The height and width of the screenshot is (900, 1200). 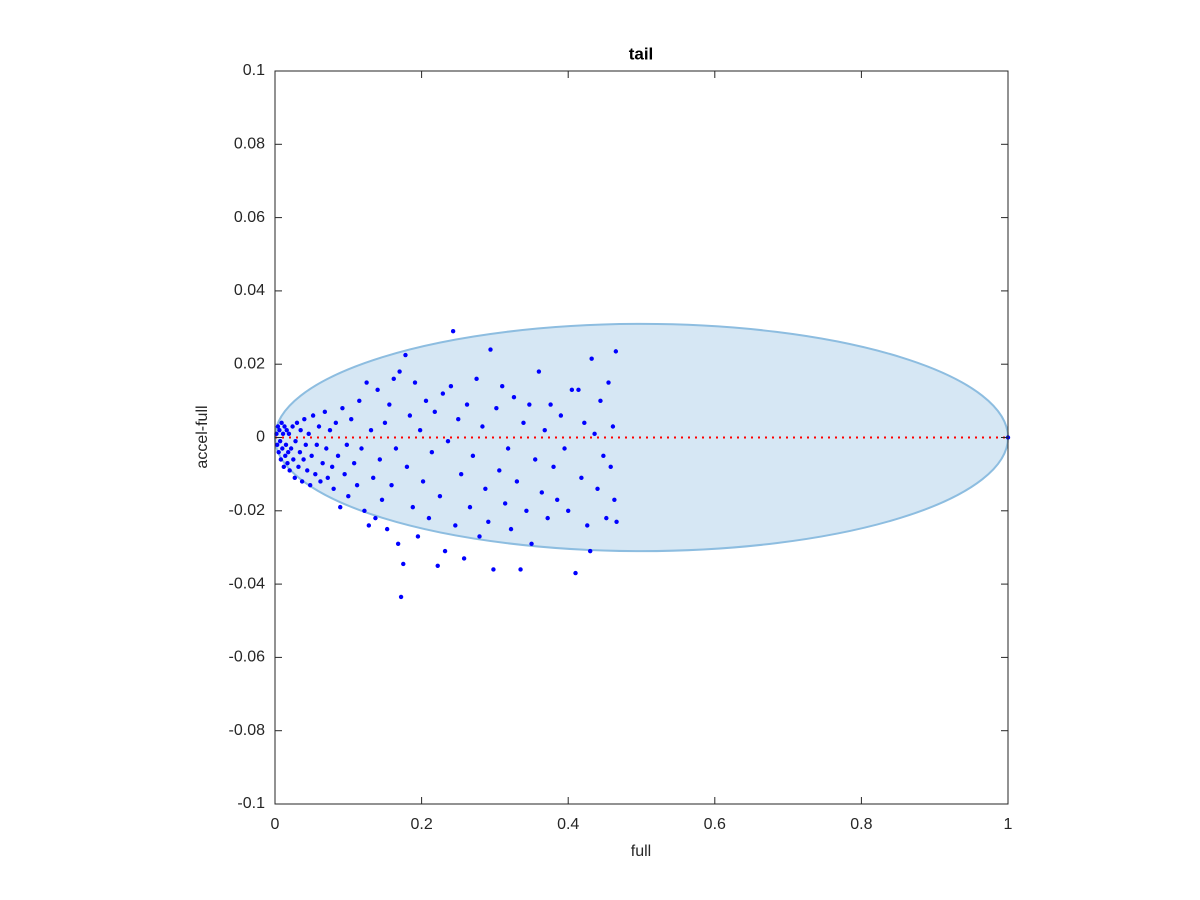 I want to click on y-tick-label: 0.04, so click(x=249, y=290).